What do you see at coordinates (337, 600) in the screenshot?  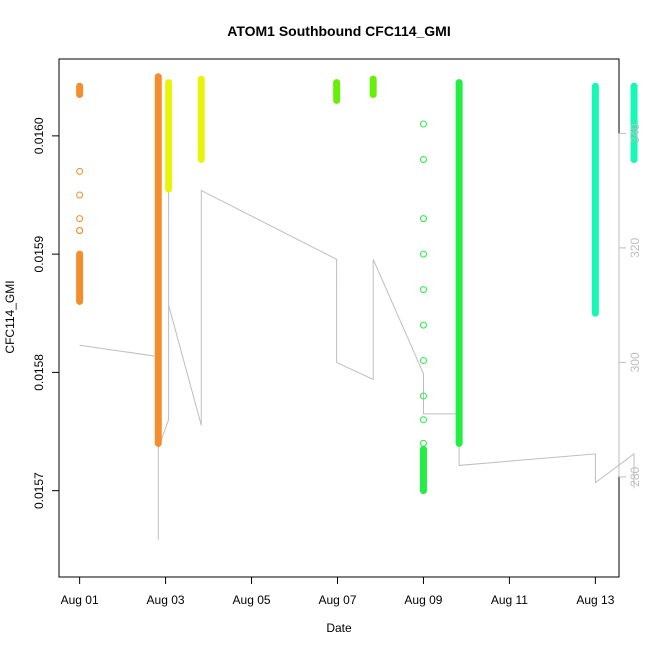 I see `x-tick-label: Aug 07` at bounding box center [337, 600].